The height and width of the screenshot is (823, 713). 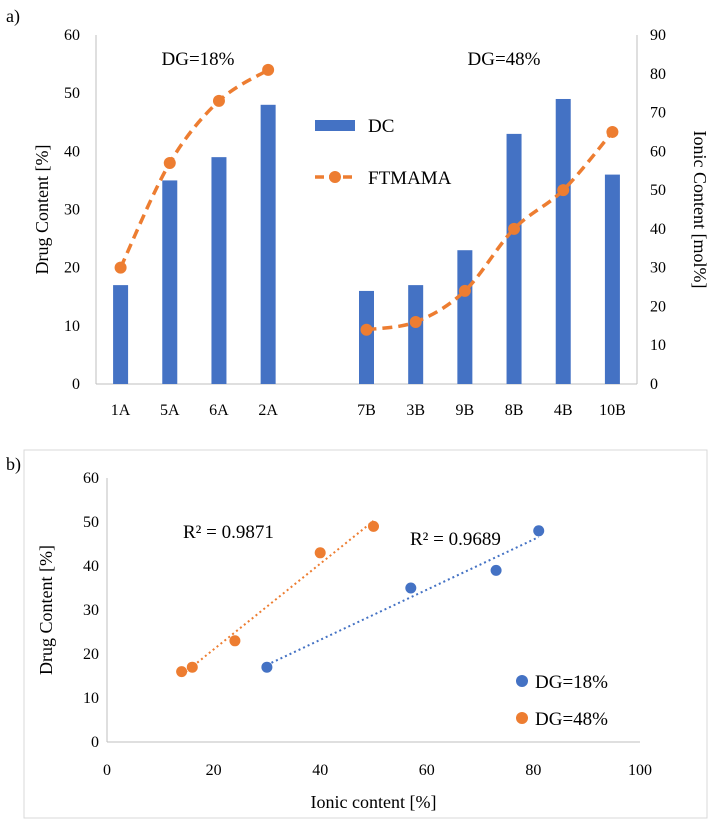 I want to click on point-ftmama-6A, so click(x=218, y=100).